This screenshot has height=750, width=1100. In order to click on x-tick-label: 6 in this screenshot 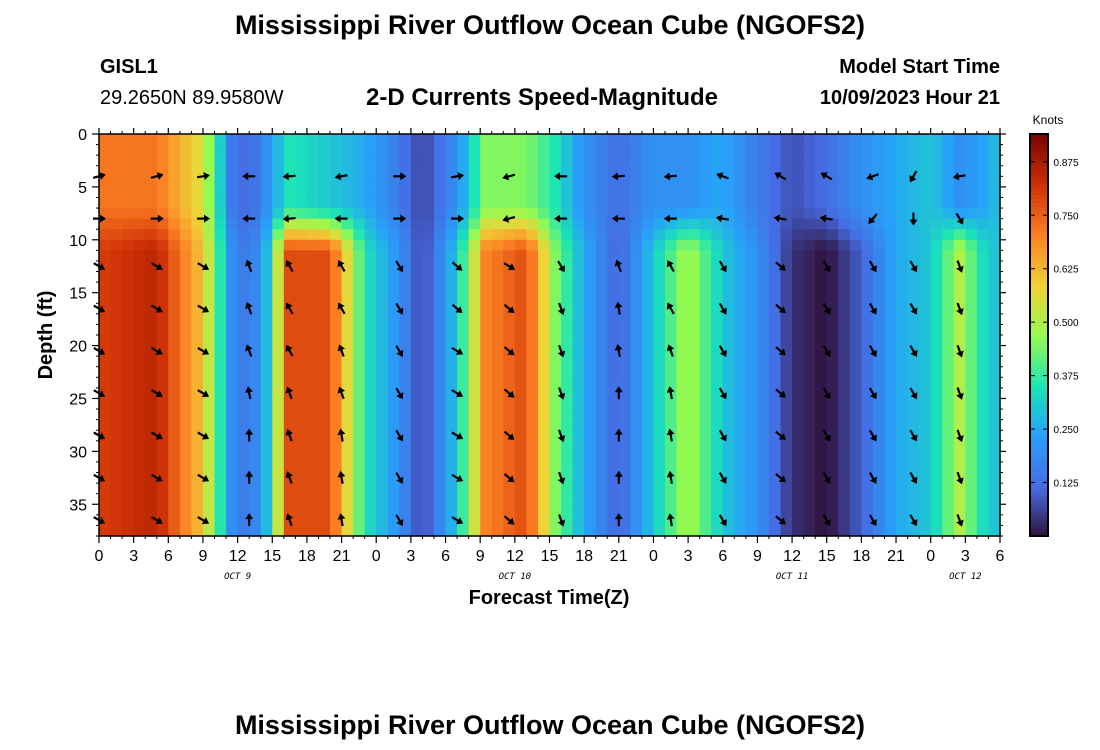, I will do `click(722, 556)`.